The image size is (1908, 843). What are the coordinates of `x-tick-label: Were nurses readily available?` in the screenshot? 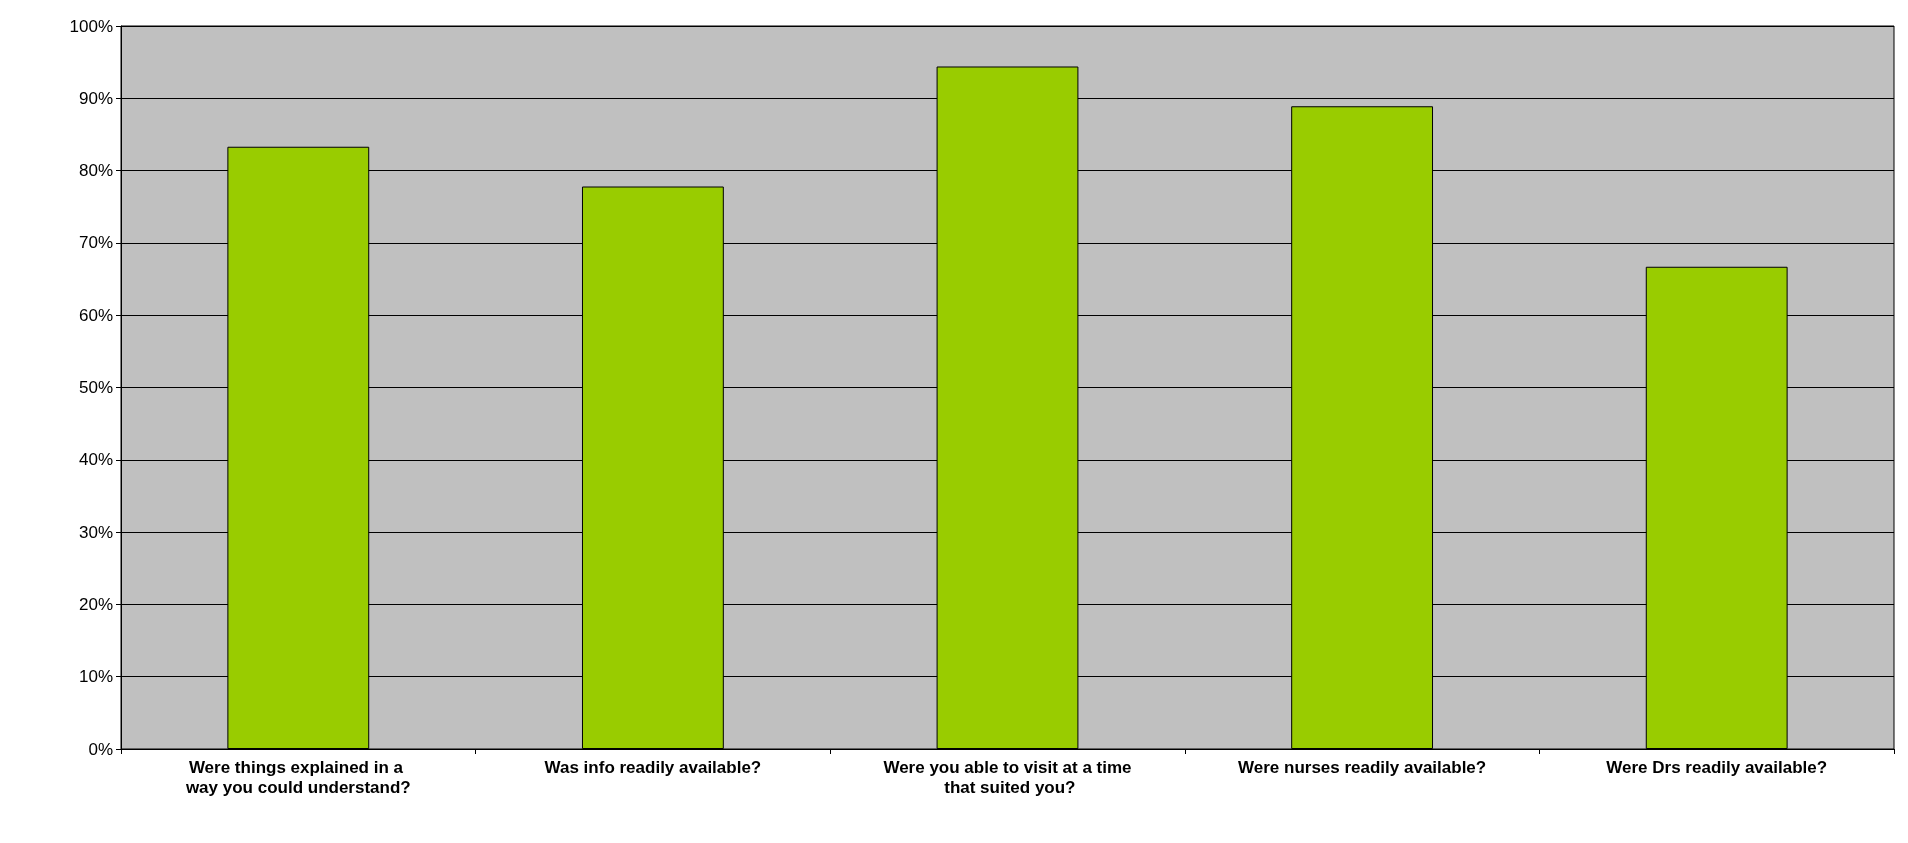 It's located at (1362, 767).